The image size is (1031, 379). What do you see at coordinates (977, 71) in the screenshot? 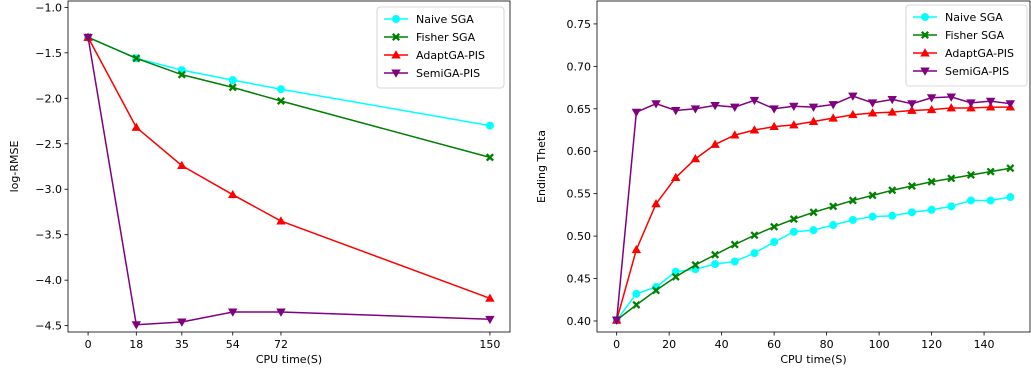
I see `legend-label: SemiGA-PIS` at bounding box center [977, 71].